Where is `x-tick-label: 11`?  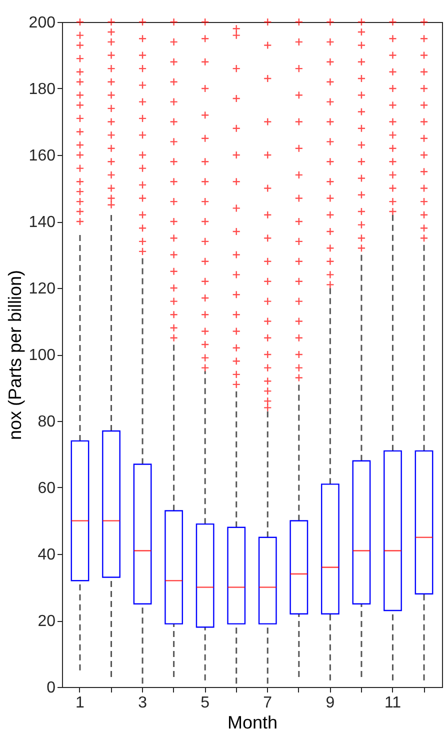 x-tick-label: 11 is located at coordinates (393, 703).